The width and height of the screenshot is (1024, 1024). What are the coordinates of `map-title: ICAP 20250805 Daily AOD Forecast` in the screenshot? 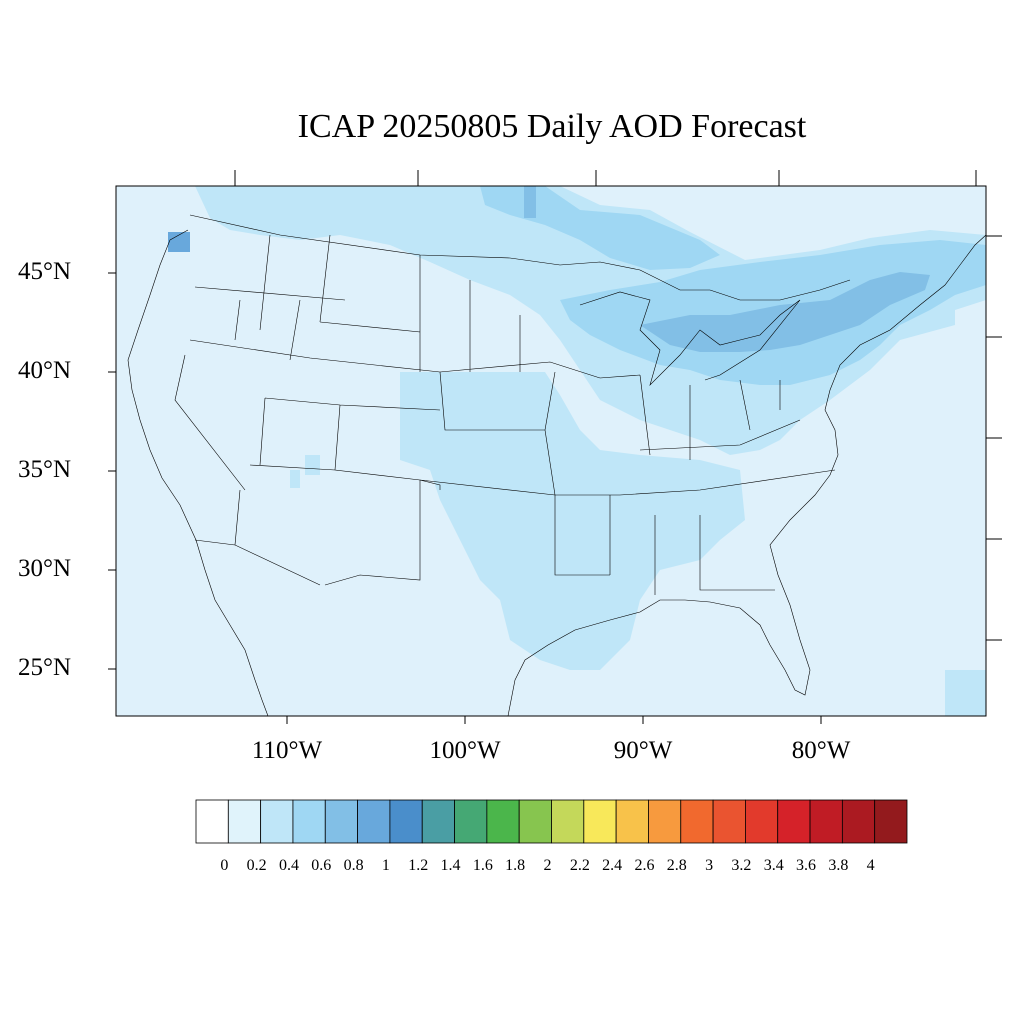 It's located at (552, 126).